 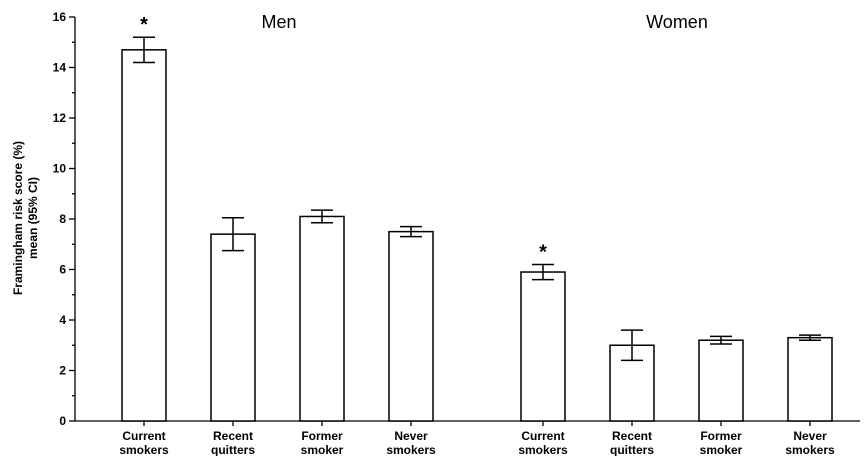 What do you see at coordinates (278, 22) in the screenshot?
I see `group-title-men: Men` at bounding box center [278, 22].